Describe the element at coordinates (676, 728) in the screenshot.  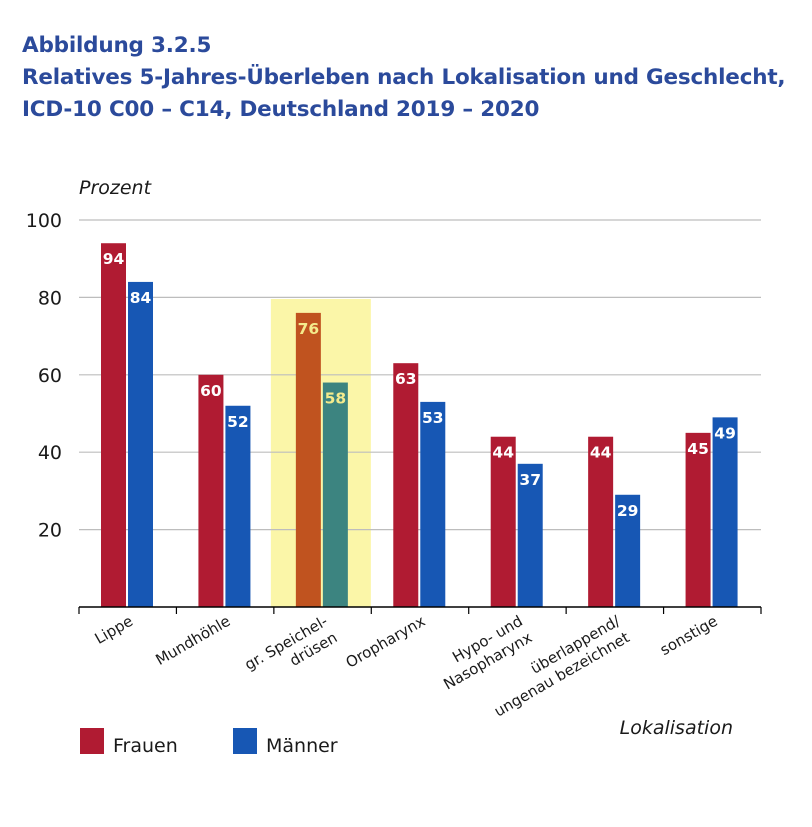
I see `x-axis-title: Lokalisation` at that location.